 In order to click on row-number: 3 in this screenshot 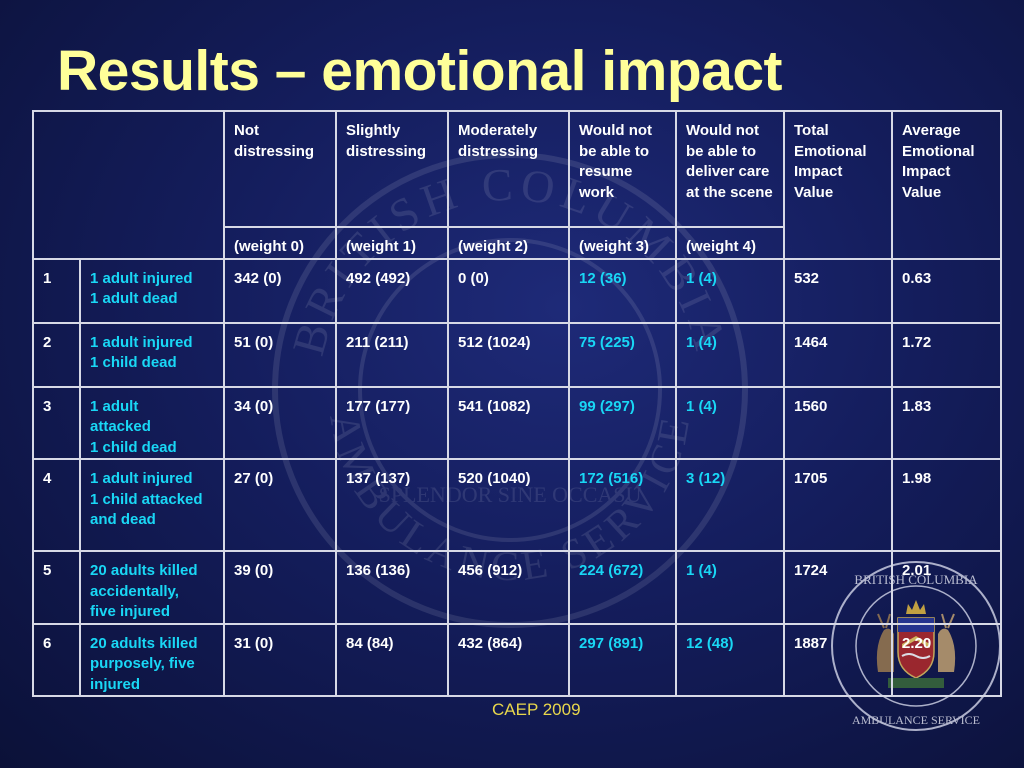, I will do `click(56, 422)`.